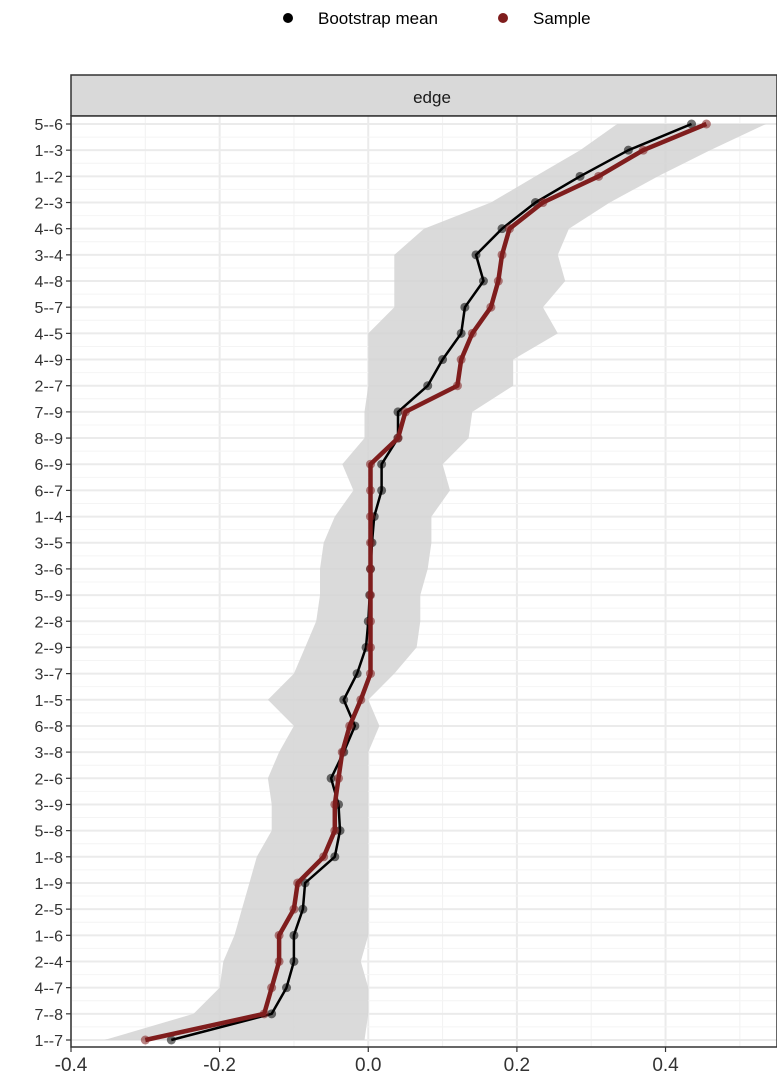  Describe the element at coordinates (49, 779) in the screenshot. I see `y-tick-label: 2--6` at that location.